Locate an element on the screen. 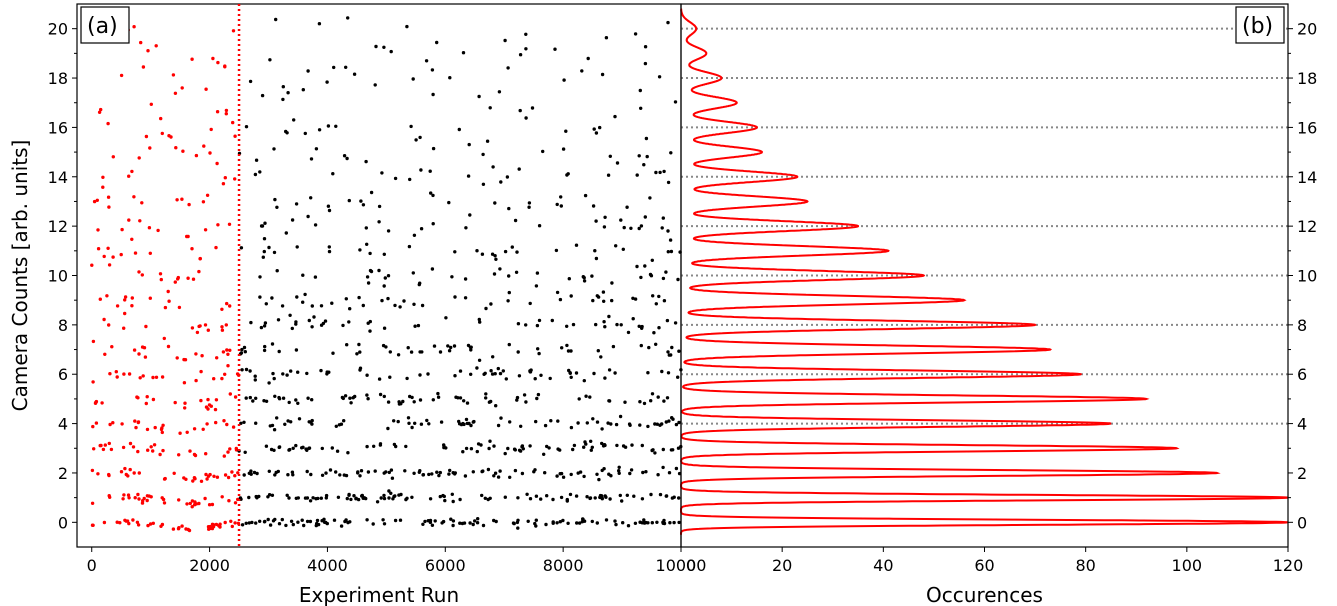 This screenshot has height=606, width=1337. panel-b-x-ticks: 20 40 60 80 100 120 0 is located at coordinates (991, 561).